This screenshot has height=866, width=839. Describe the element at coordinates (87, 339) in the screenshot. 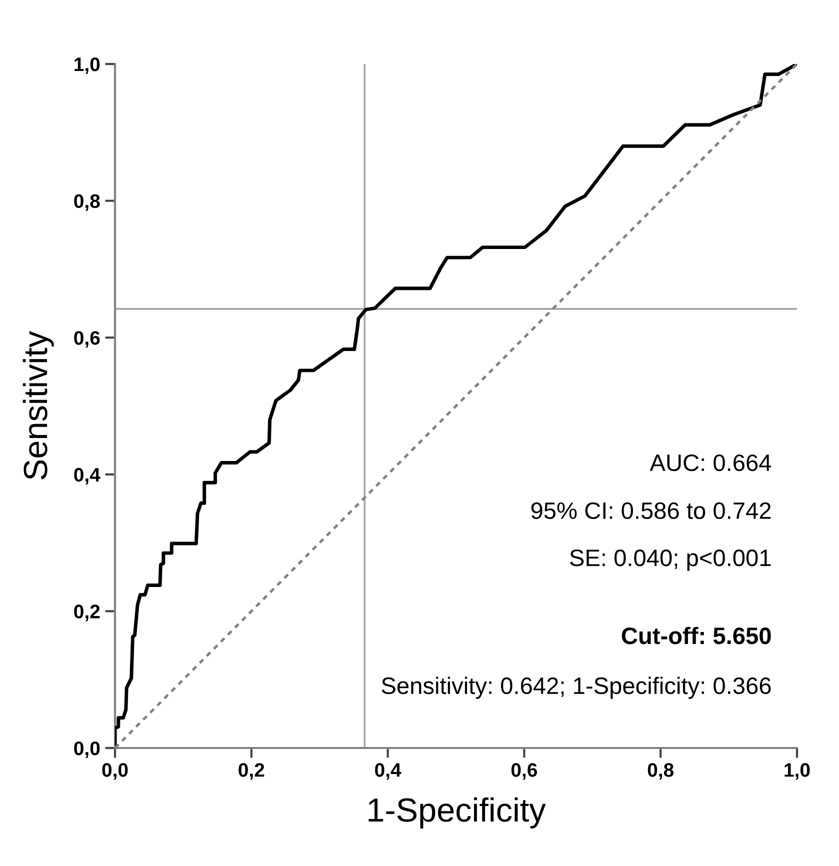

I see `y-tick-label: 0,6` at that location.